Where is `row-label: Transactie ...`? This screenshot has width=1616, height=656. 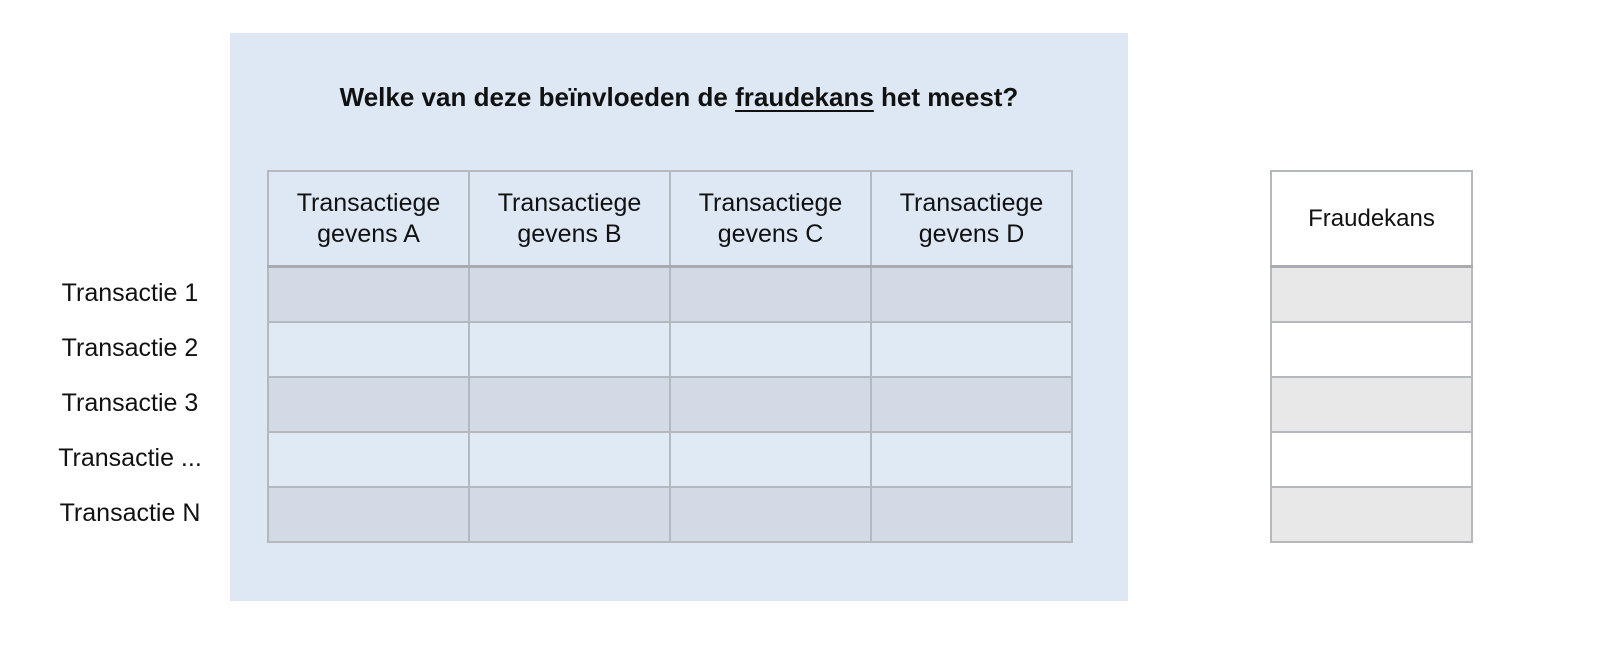 row-label: Transactie ... is located at coordinates (130, 458).